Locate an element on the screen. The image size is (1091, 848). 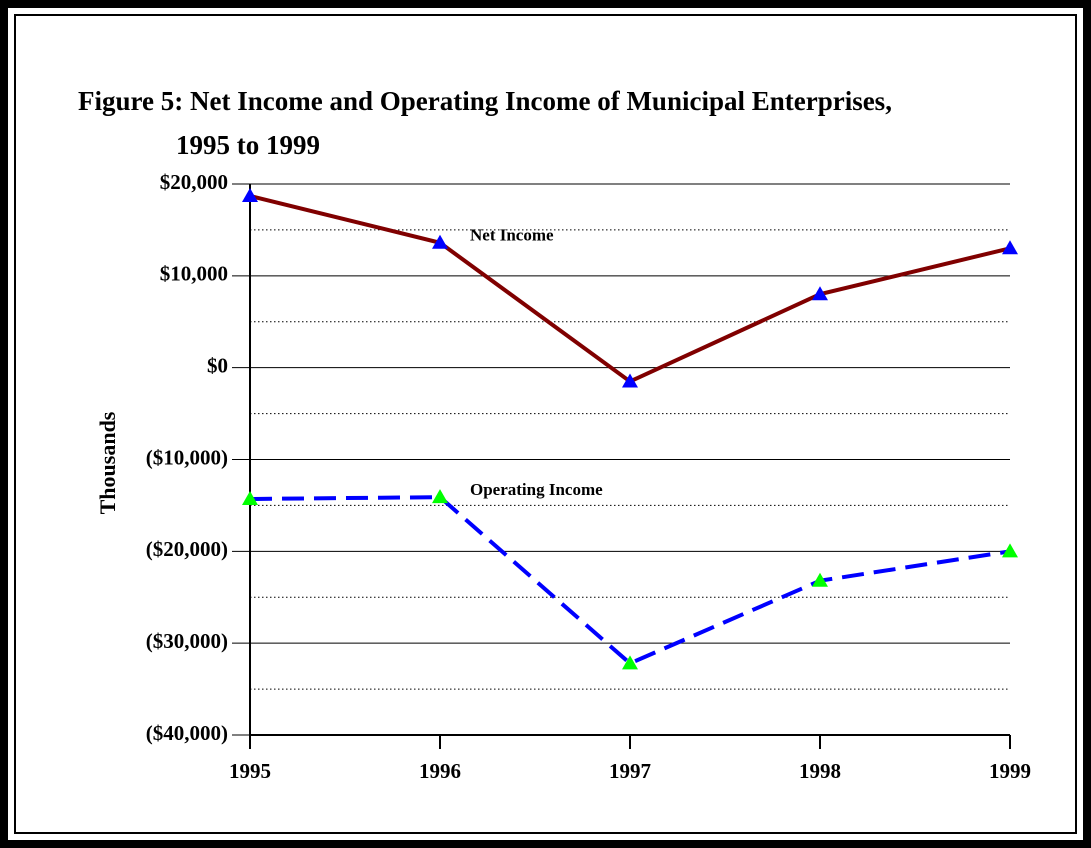
y-tick-label: $10,000 is located at coordinates (194, 274).